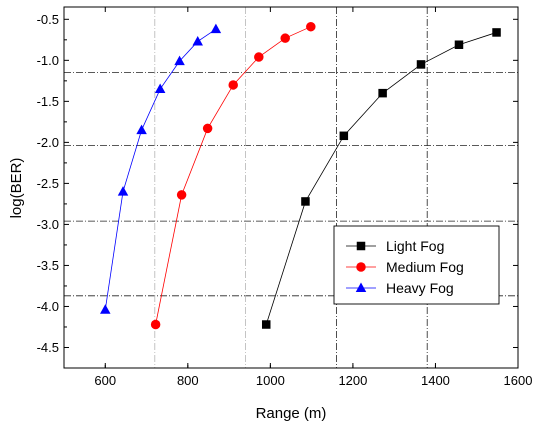 This screenshot has height=427, width=533. I want to click on y-tick-label: -4.5, so click(48, 347).